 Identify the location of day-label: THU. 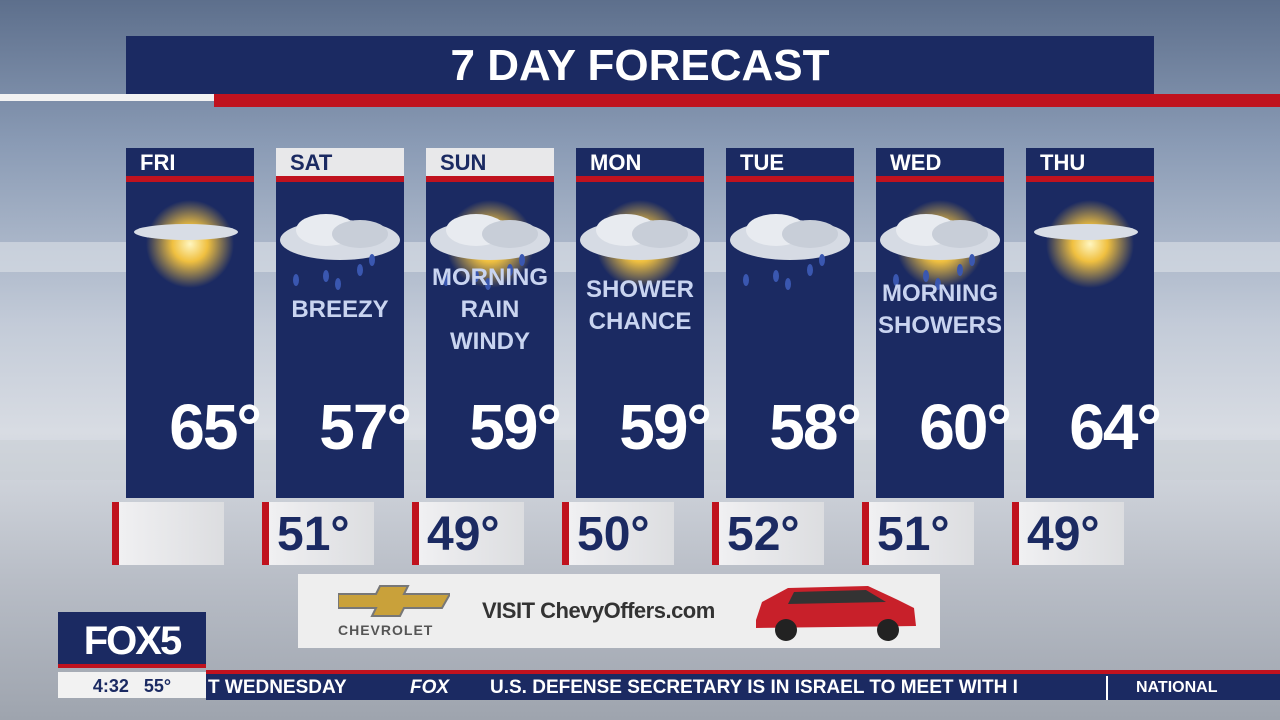
(1090, 165).